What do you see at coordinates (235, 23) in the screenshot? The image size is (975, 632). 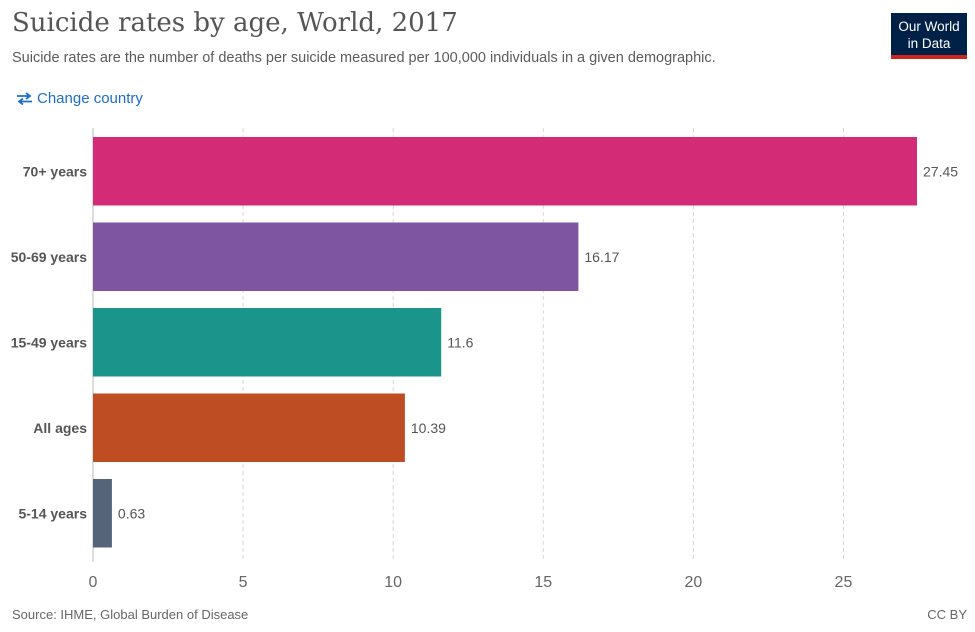 I see `chart-title: Suicide rates by age, World, 2017` at bounding box center [235, 23].